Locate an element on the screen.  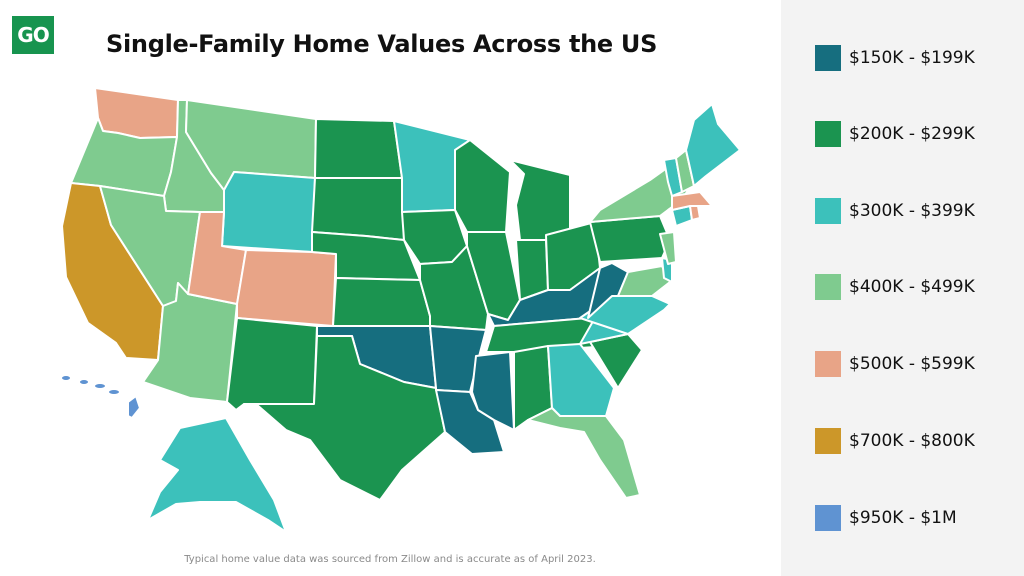
legend-label: $300K - $399K is located at coordinates (912, 211).